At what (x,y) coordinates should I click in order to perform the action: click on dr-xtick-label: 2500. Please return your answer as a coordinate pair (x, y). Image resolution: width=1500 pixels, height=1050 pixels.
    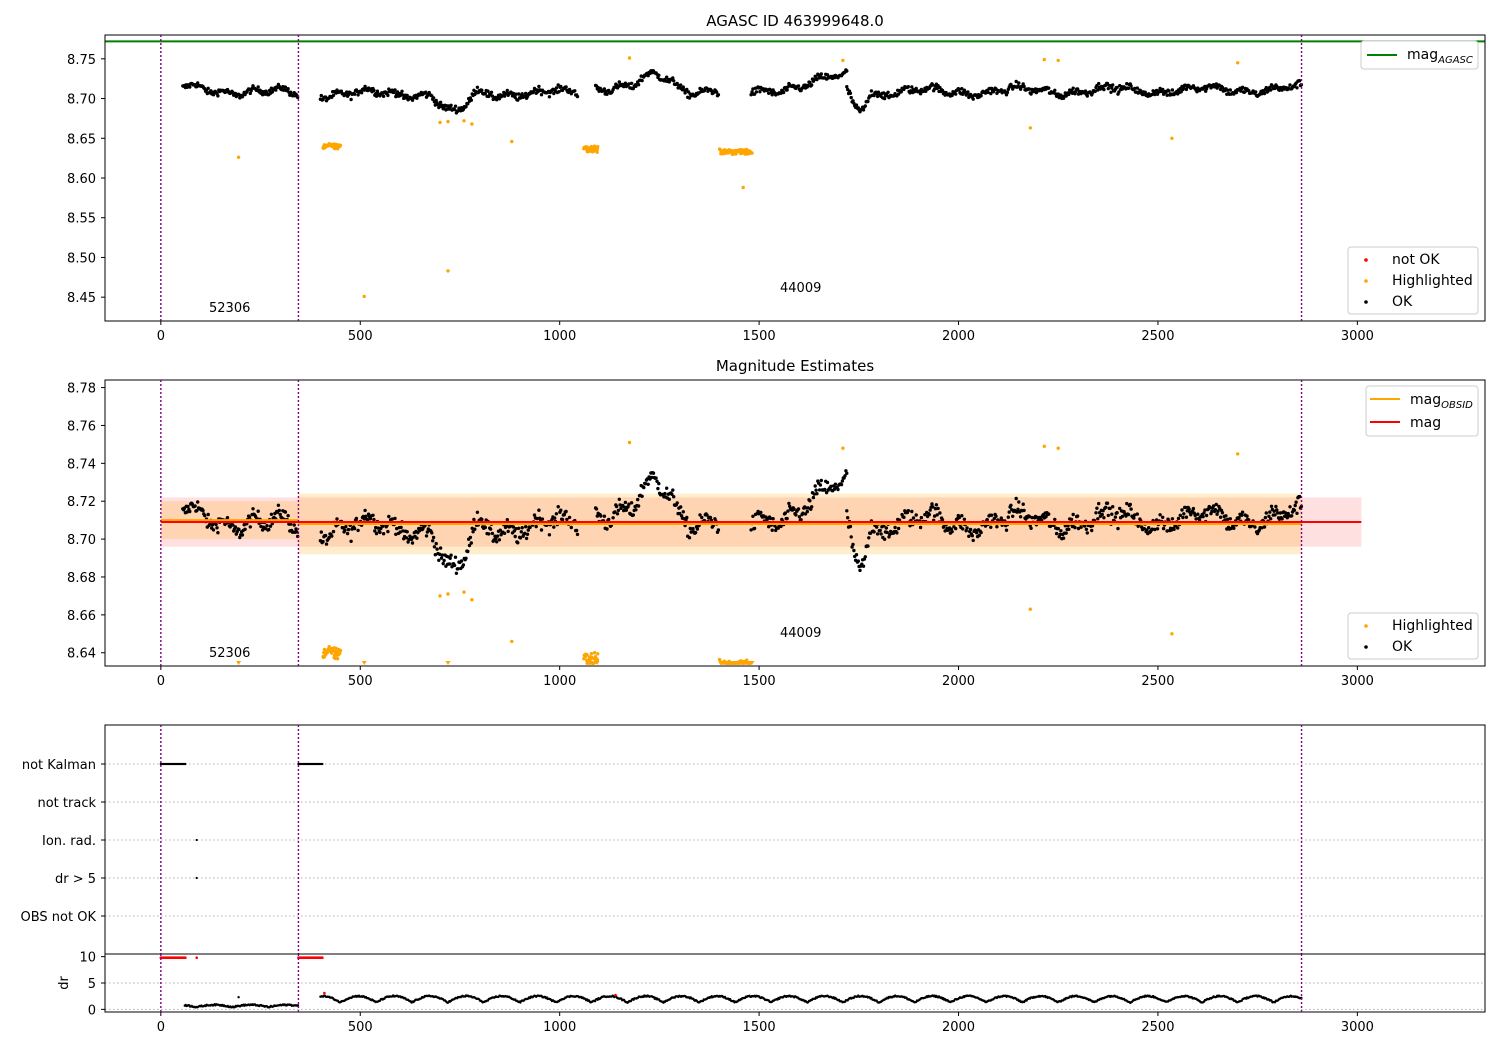
    Looking at the image, I should click on (1157, 1027).